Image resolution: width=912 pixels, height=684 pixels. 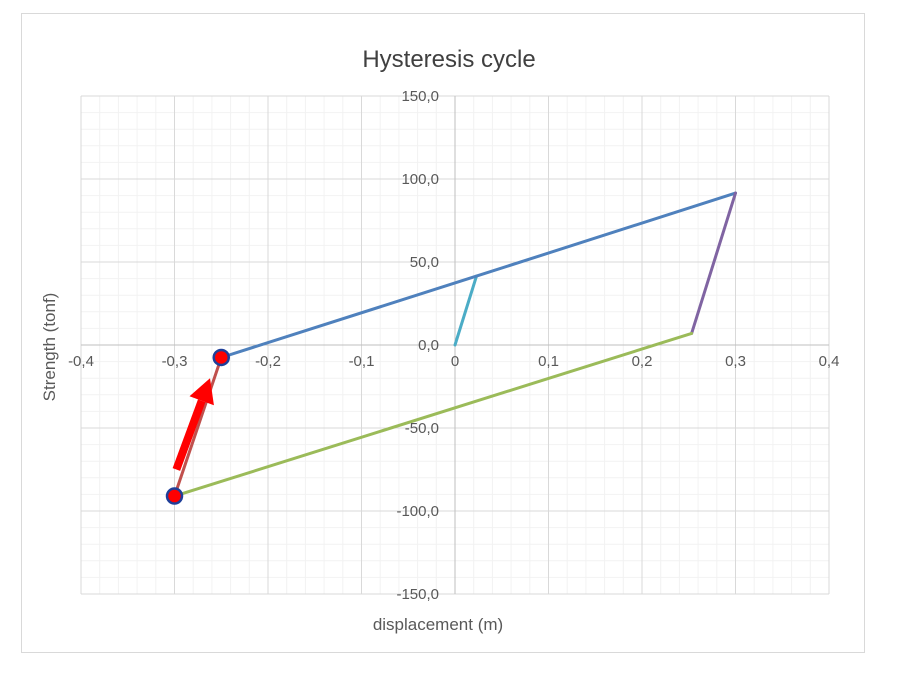 I want to click on x-axis-title: displacement (m), so click(x=438, y=624).